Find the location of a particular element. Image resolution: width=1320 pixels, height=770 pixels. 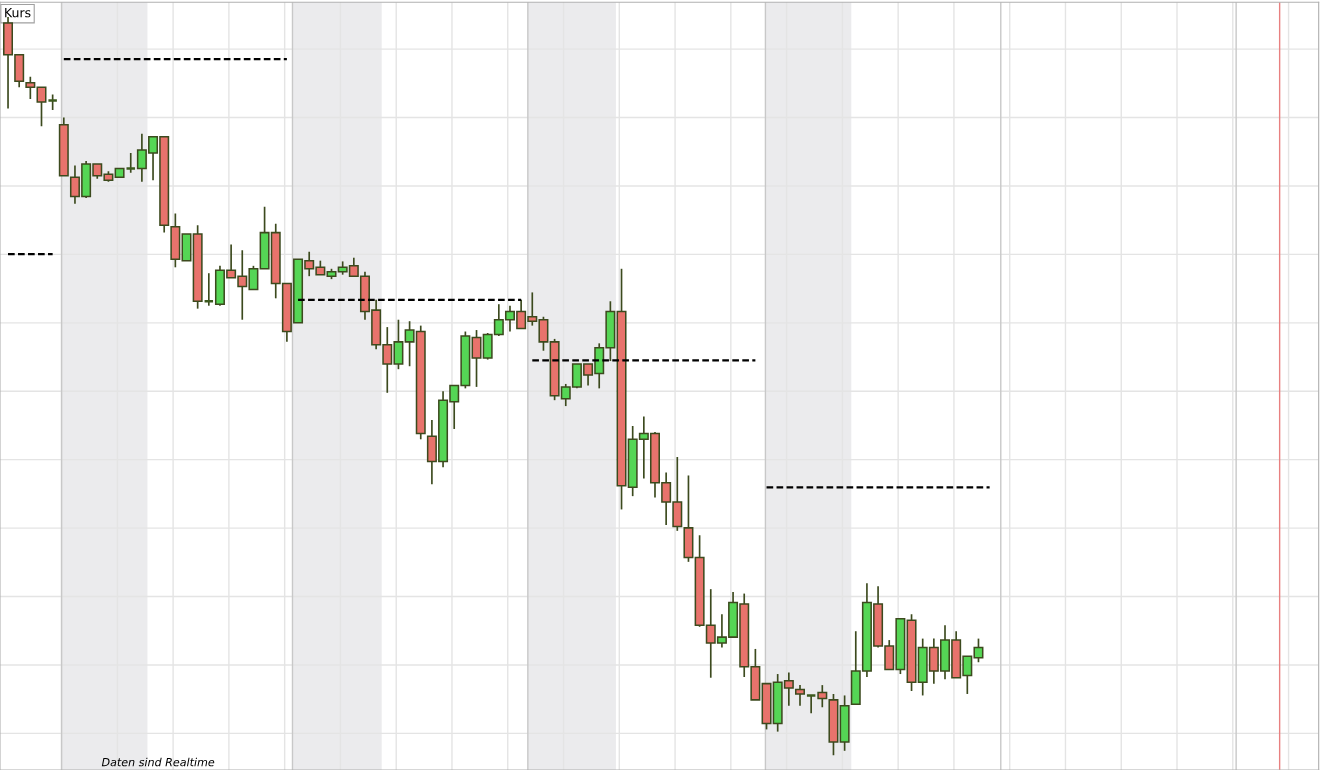

text: Daten sind Realtime is located at coordinates (158, 762).